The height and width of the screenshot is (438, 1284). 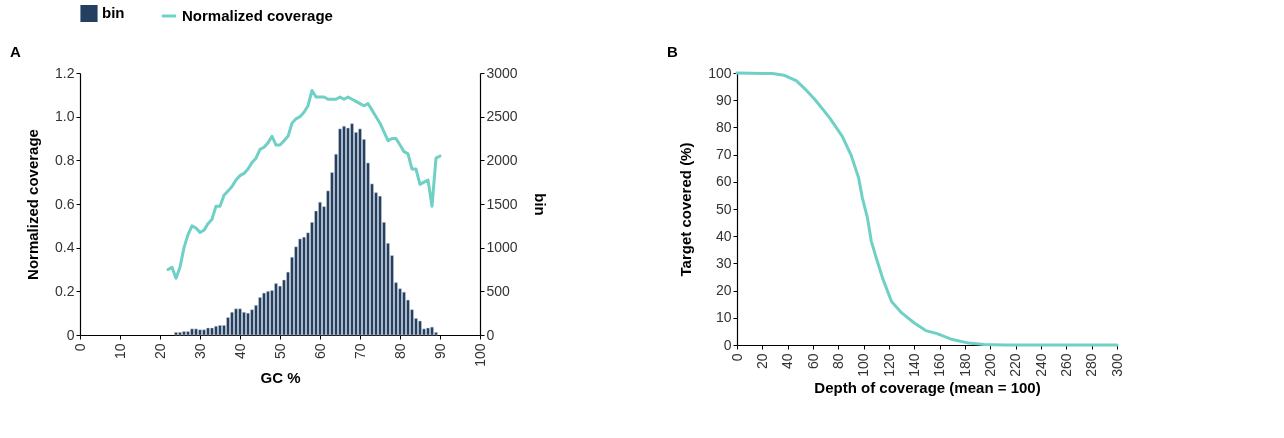 What do you see at coordinates (257, 15) in the screenshot?
I see `legend-label: Normalized coverage` at bounding box center [257, 15].